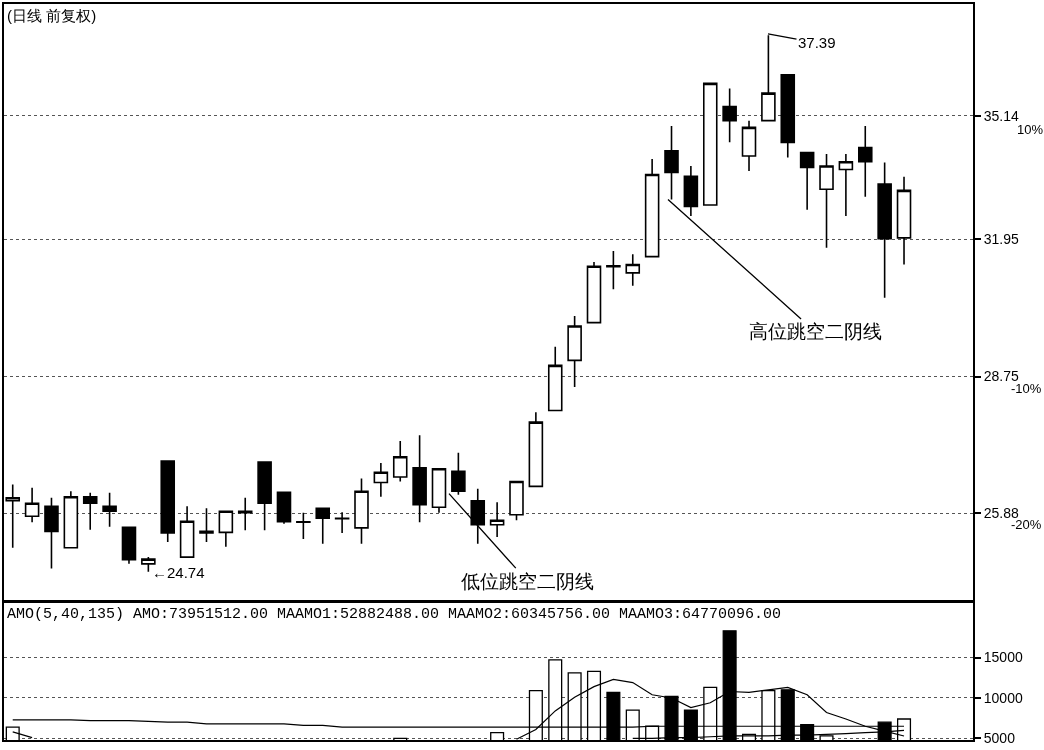 The width and height of the screenshot is (1044, 750). I want to click on chart-title: AMO(5,40,135) AMO:73951512.00 MAAMO1:52882488.00 MAAMO2:60345756.00 MAAMO3:64770096.00, so click(394, 614).